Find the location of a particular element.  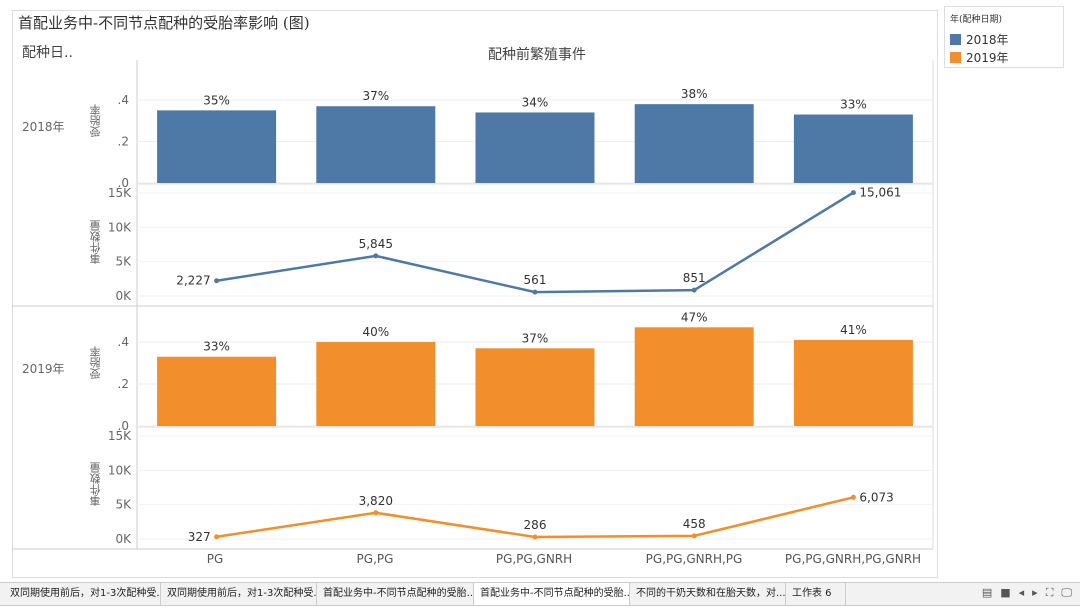

x-label-2: PG,PG,GNRH is located at coordinates (534, 559).